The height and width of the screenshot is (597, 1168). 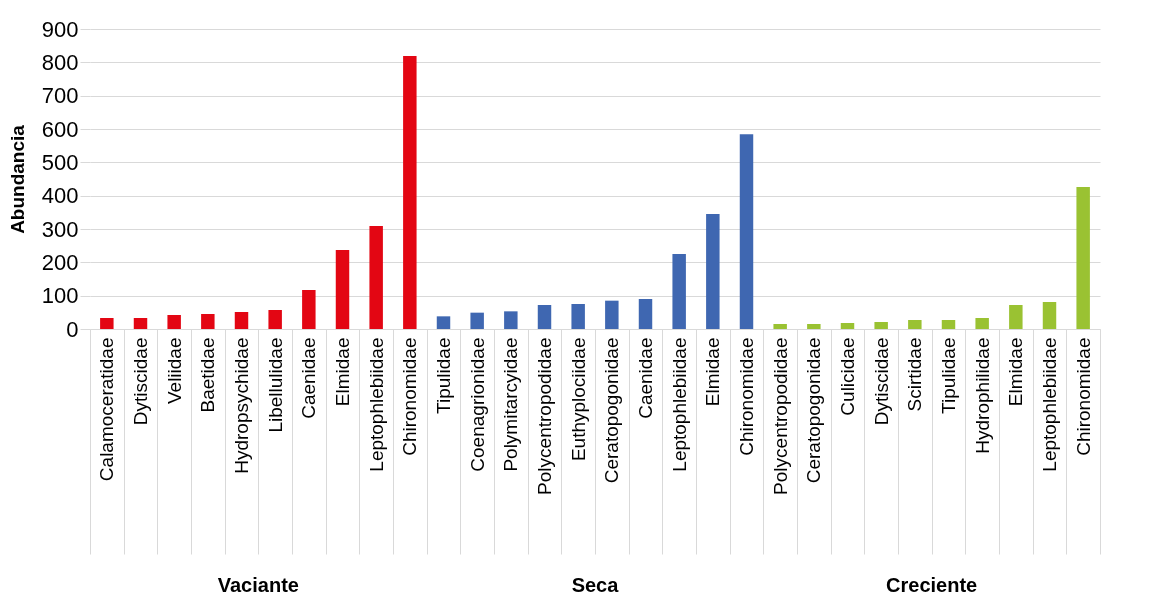 I want to click on y-axis-title: Abundancia, so click(x=17, y=179).